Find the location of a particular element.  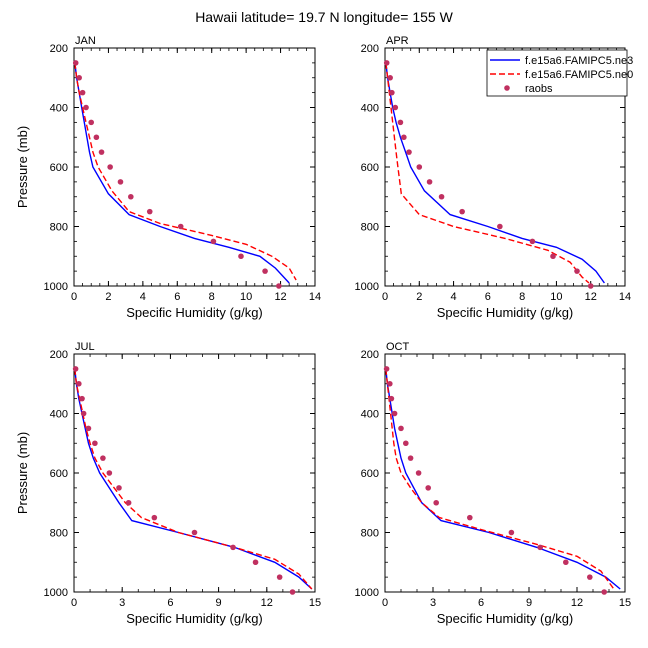

legend-label: f.e15a6.FAMIPC5.ne0 is located at coordinates (579, 75).